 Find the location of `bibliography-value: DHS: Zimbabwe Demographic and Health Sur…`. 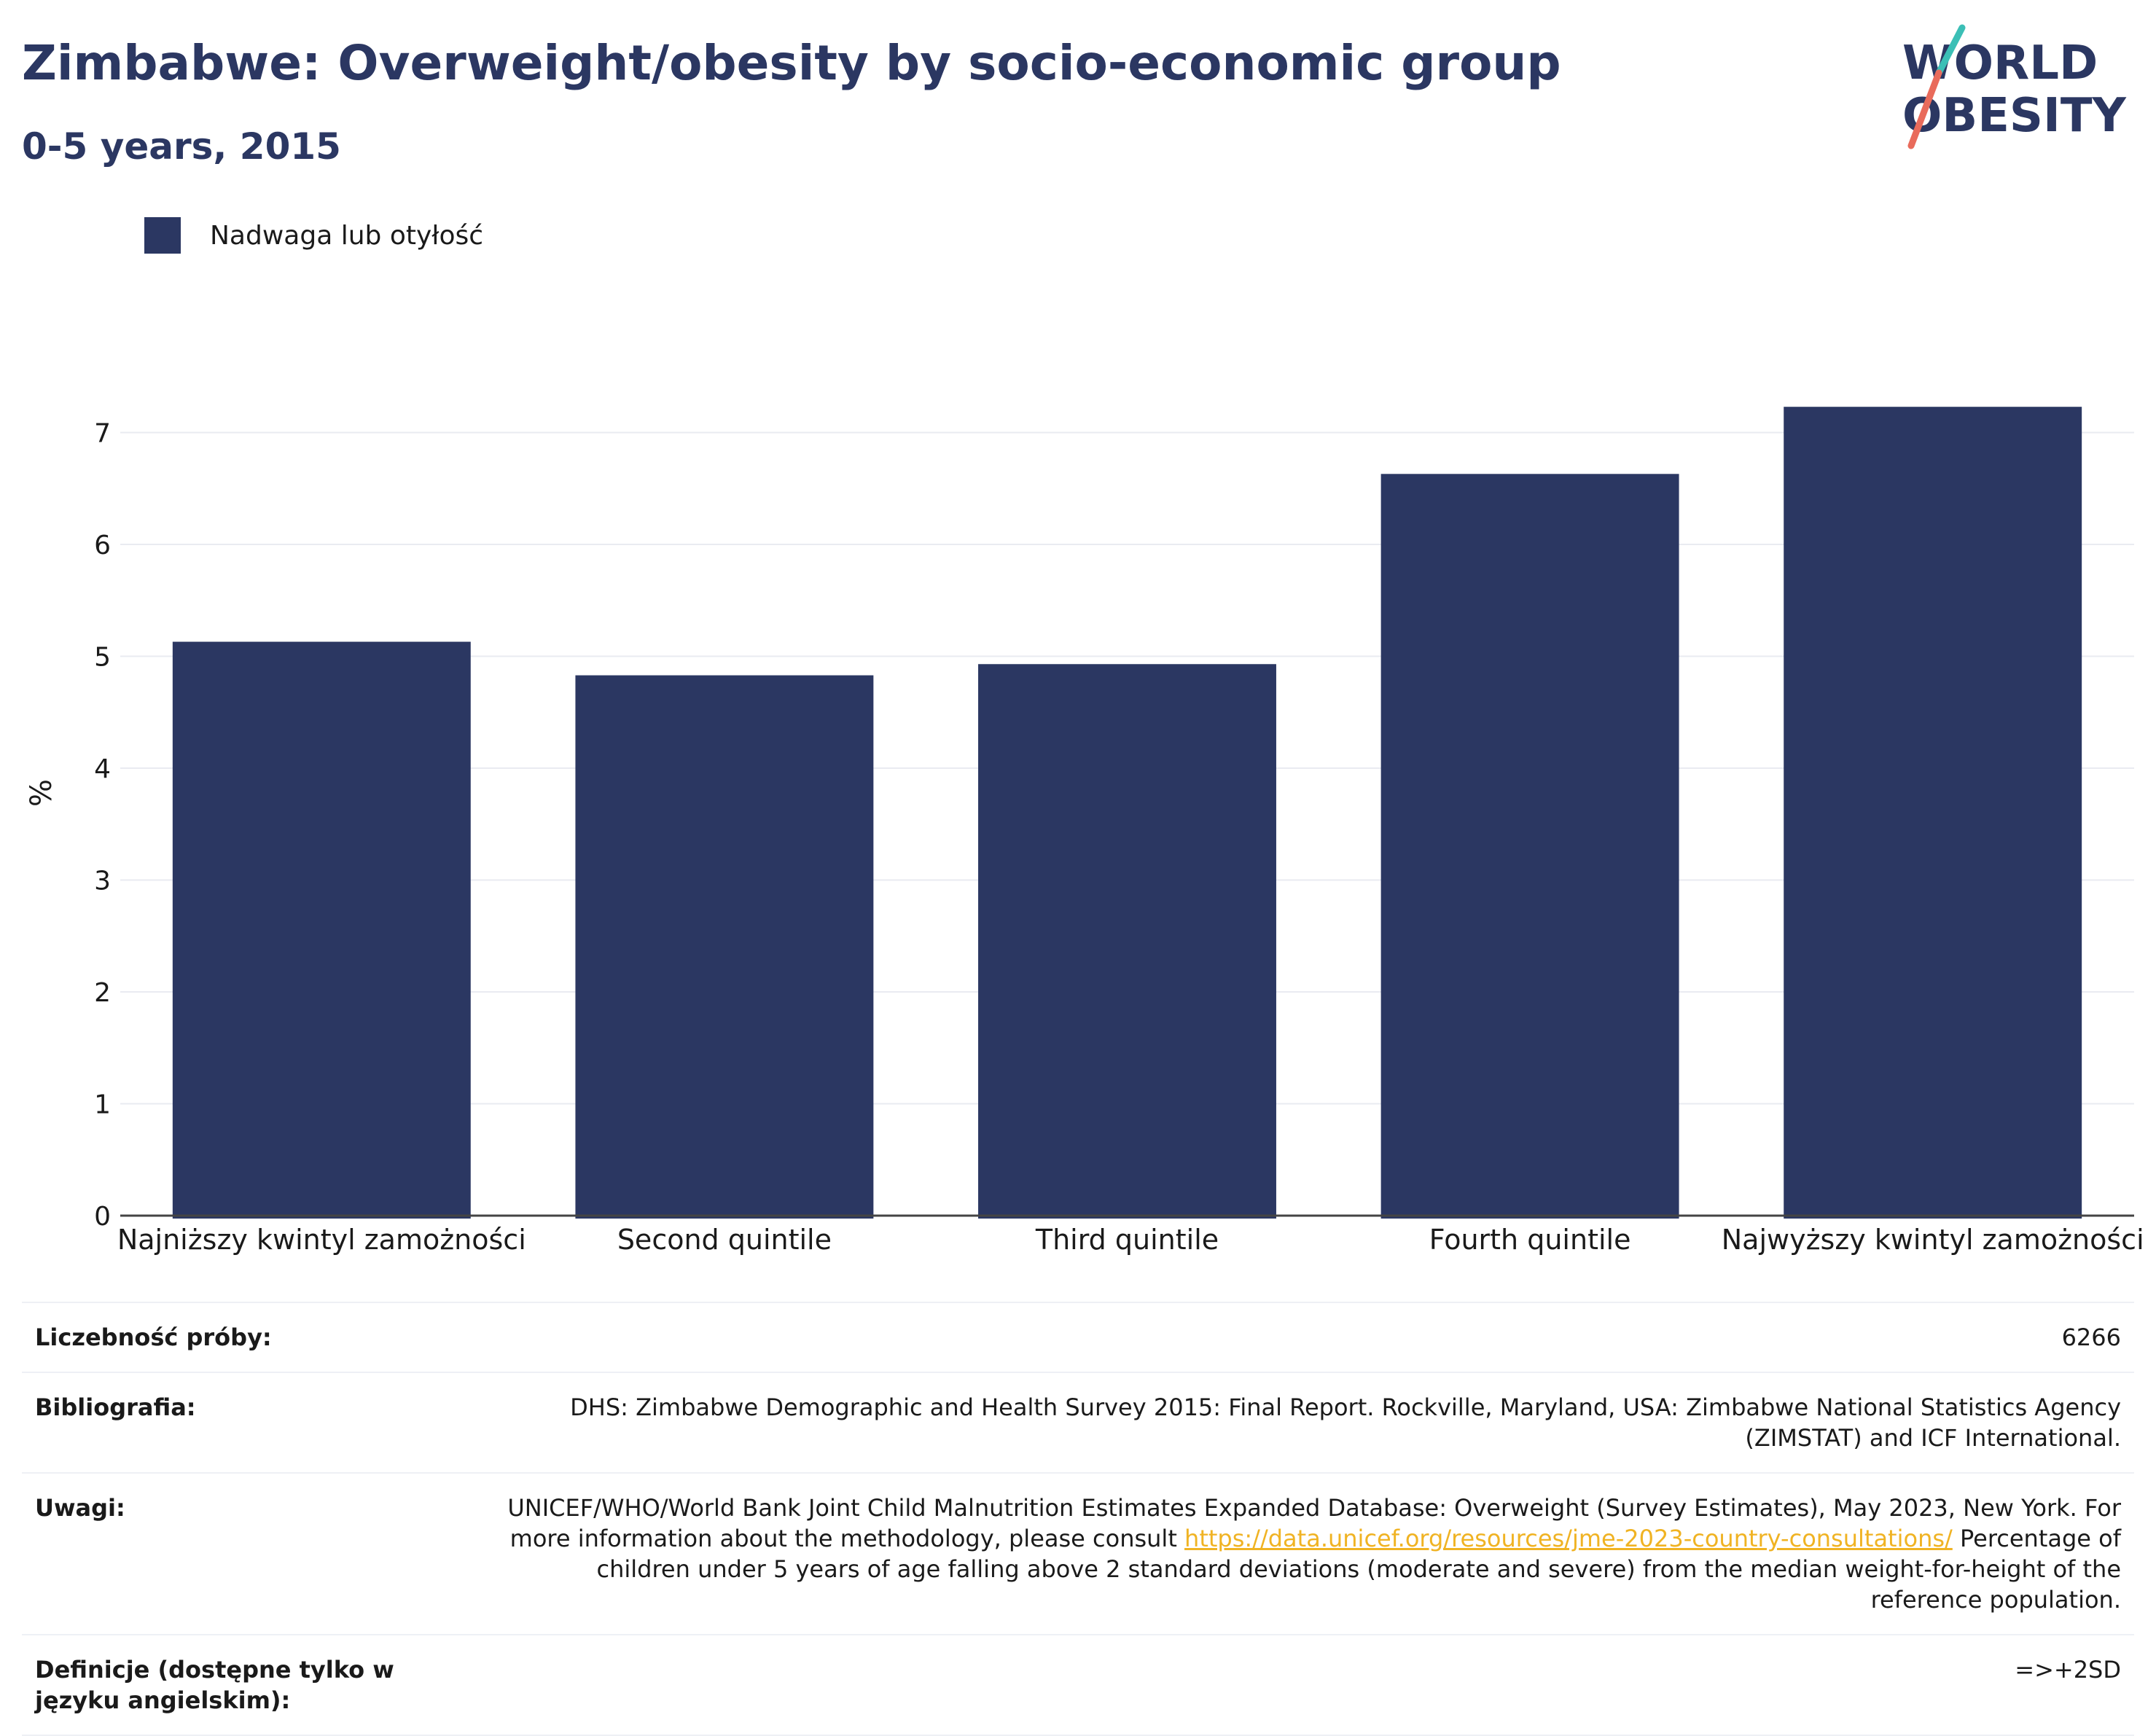

bibliography-value: DHS: Zimbabwe Demographic and Health Sur… is located at coordinates (1346, 1422).